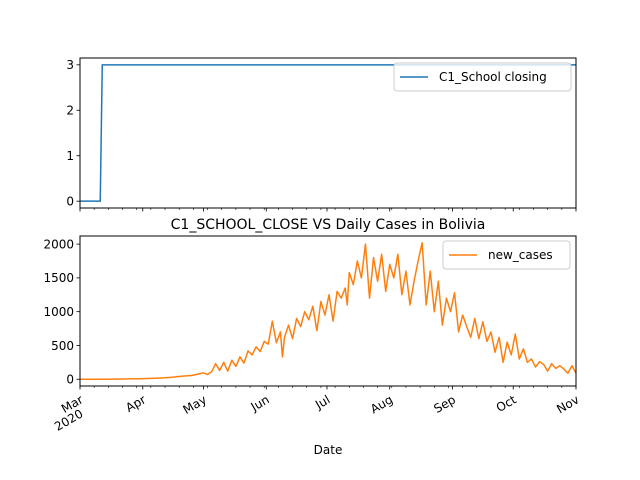 This screenshot has height=480, width=640. I want to click on x-axis-label: Date, so click(328, 450).